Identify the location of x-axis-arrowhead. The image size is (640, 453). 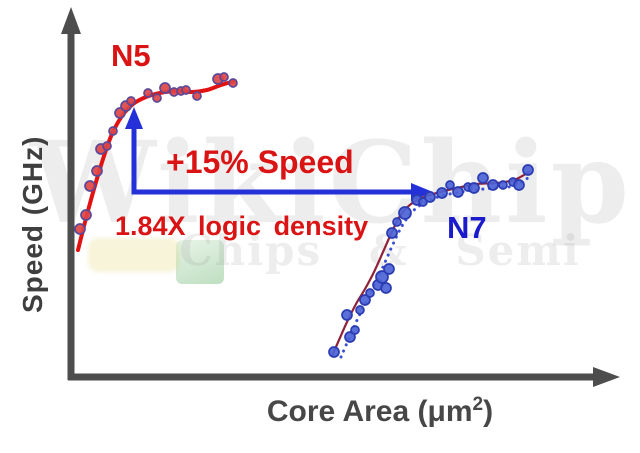
(606, 377).